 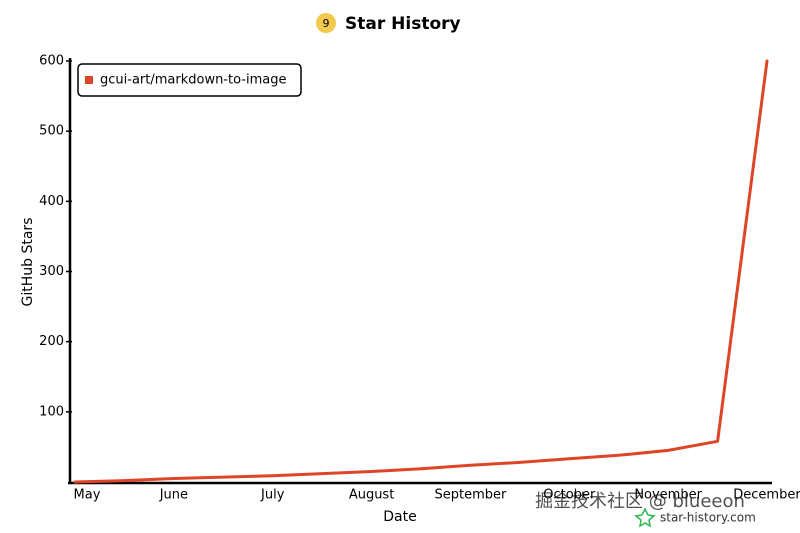 I want to click on y-tick-label: 400, so click(x=51, y=201).